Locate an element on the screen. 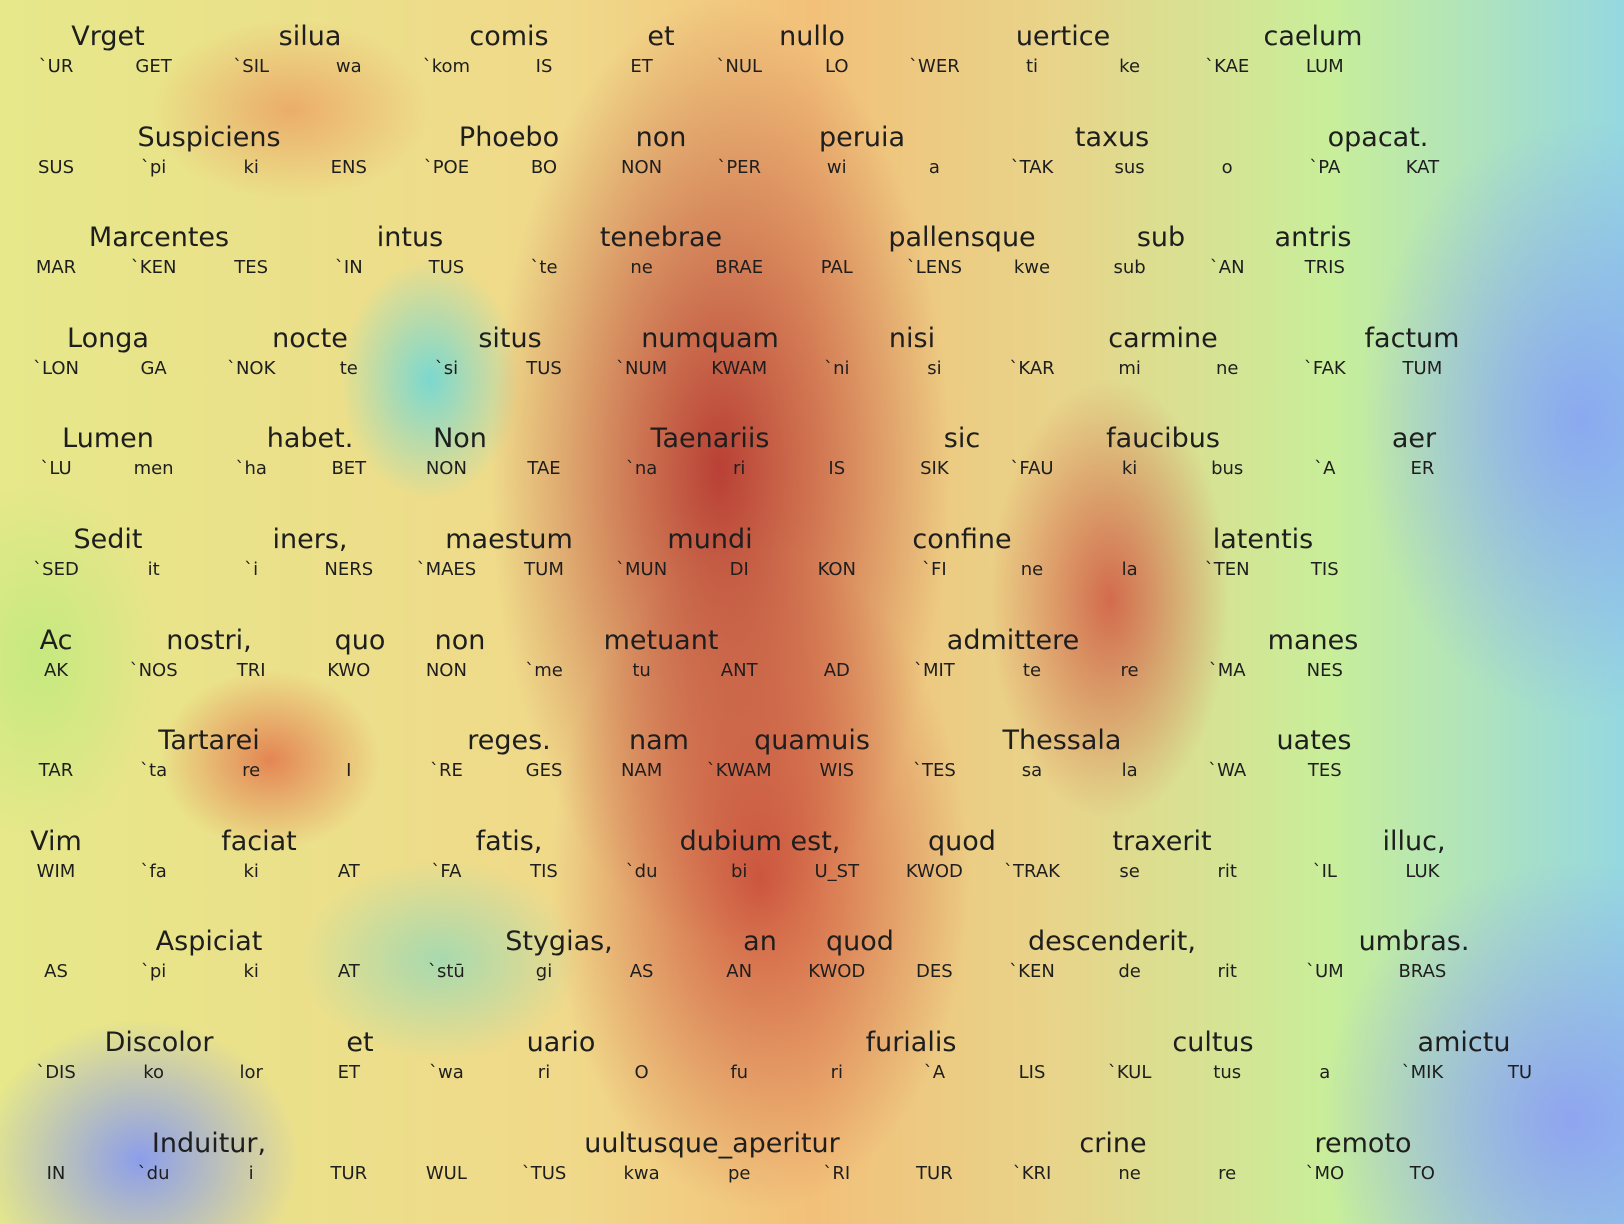 The width and height of the screenshot is (1624, 1224). syllable-label: `wa is located at coordinates (446, 1072).